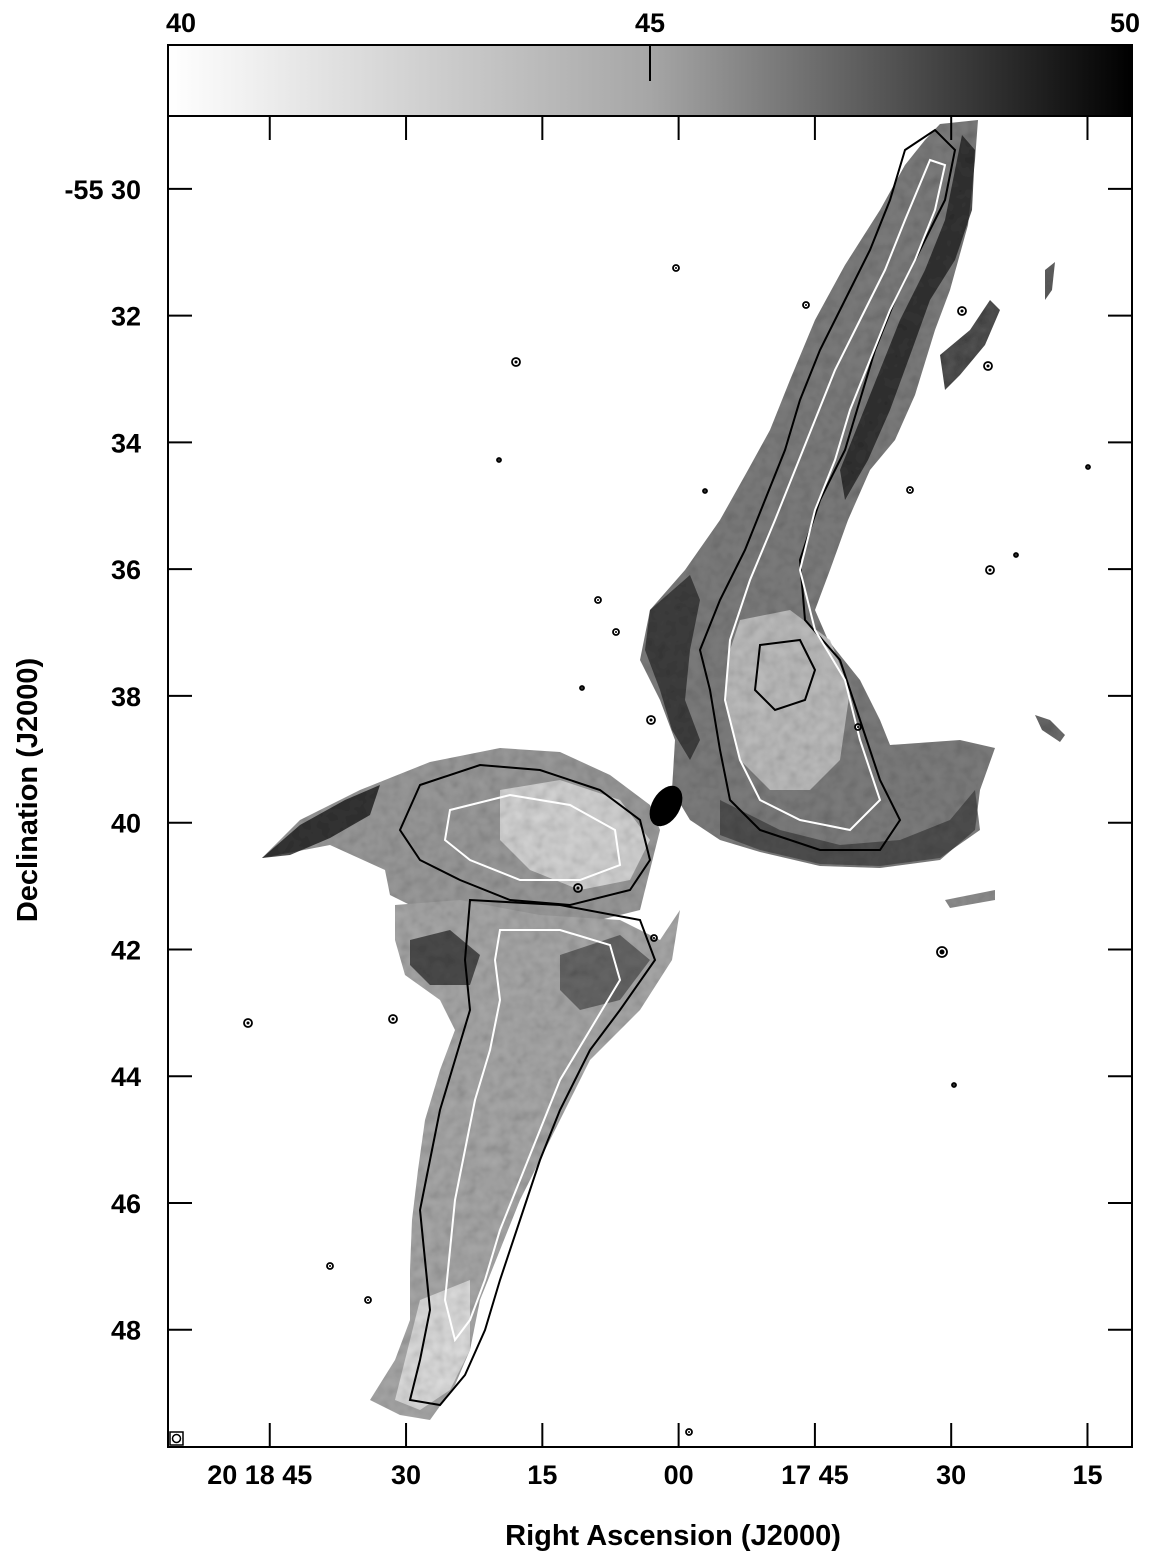  I want to click on contour-white-north, so click(835, 495).